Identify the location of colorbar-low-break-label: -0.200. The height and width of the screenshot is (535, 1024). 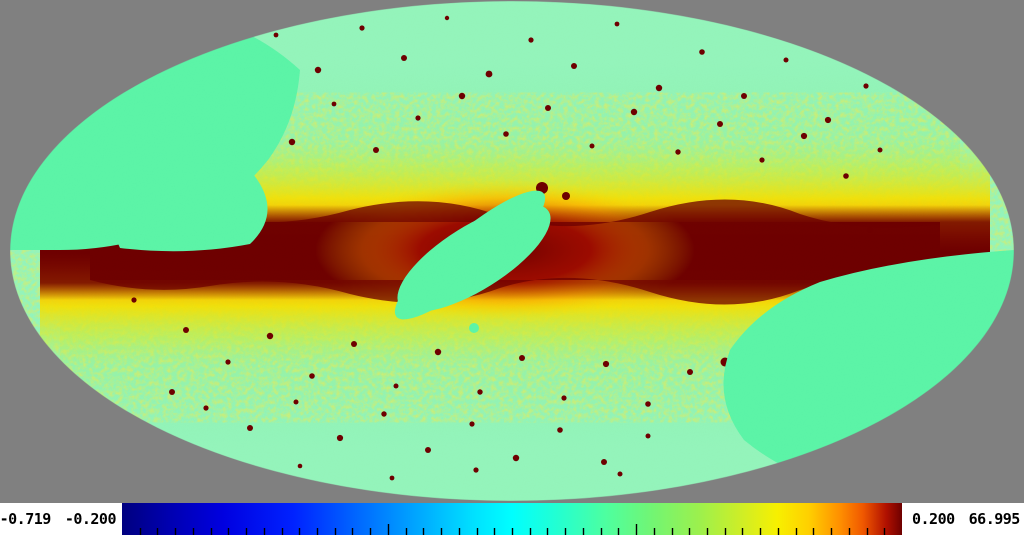
(90, 519).